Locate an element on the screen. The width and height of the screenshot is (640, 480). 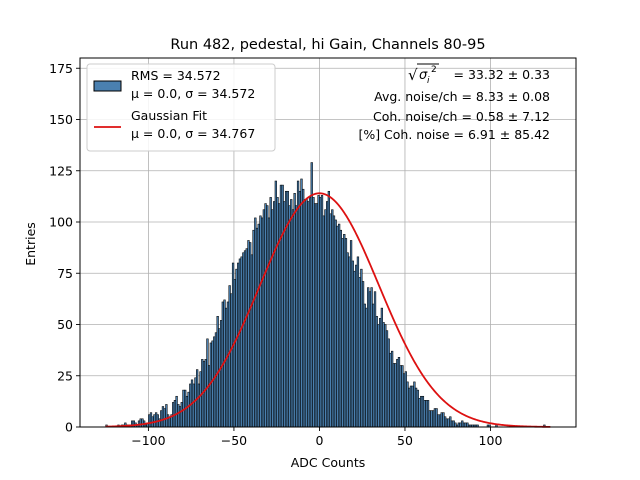
annotation-sigma-subscript: i is located at coordinates (428, 81).